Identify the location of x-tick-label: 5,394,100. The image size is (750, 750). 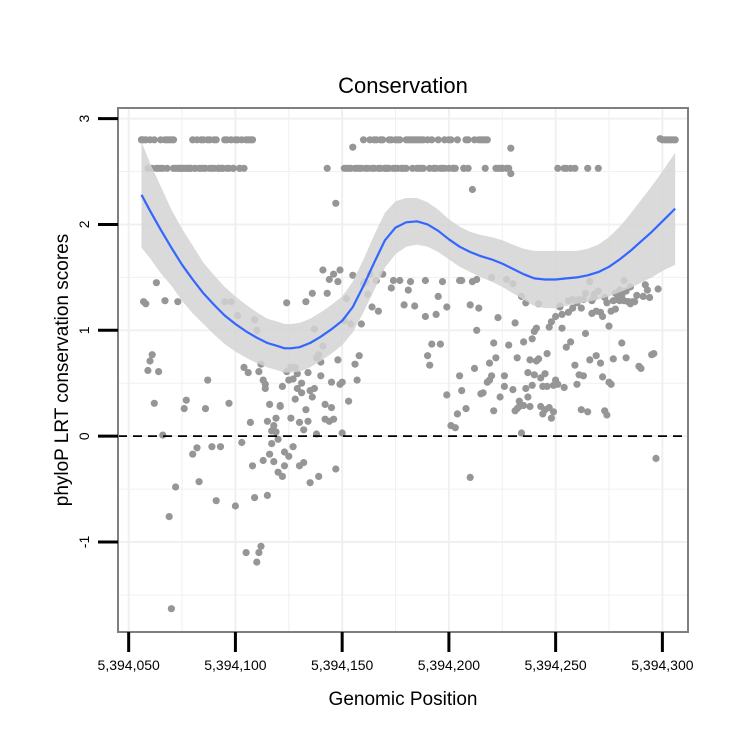
(235, 665).